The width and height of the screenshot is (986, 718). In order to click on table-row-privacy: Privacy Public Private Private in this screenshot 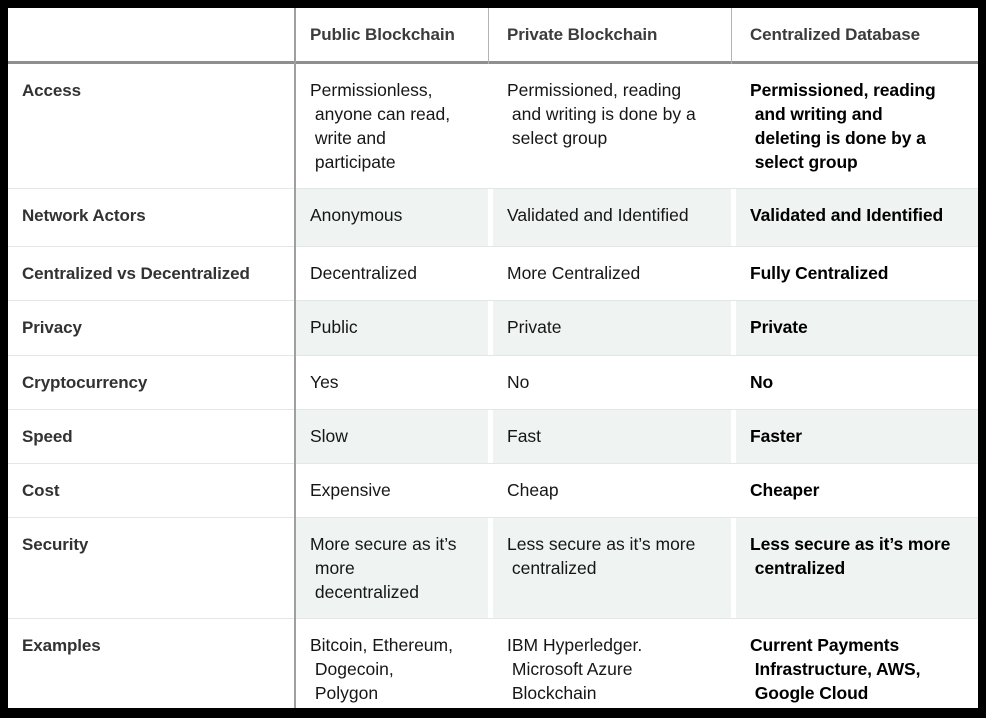, I will do `click(493, 327)`.